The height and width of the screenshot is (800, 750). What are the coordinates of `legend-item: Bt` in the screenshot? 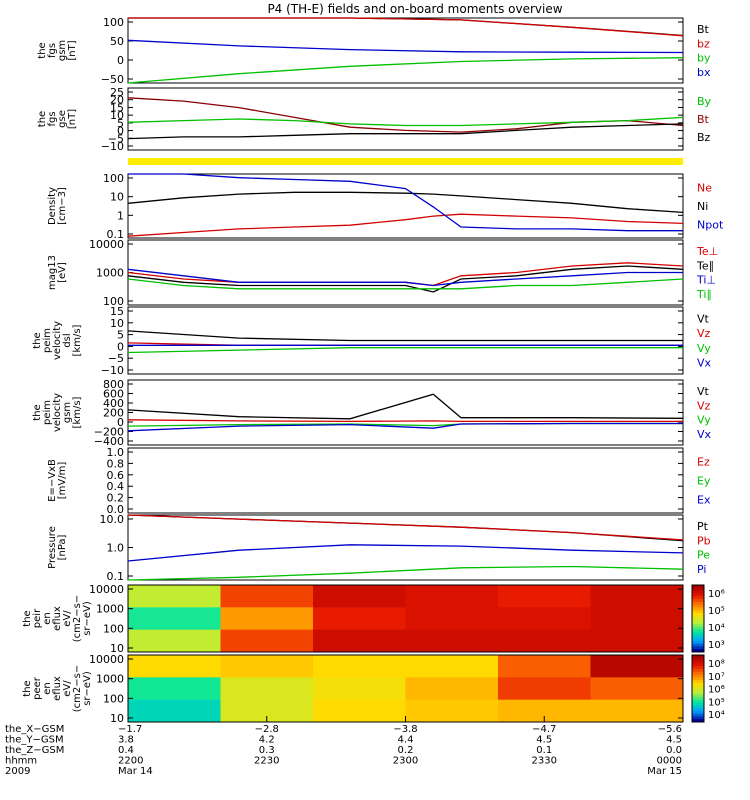 It's located at (703, 119).